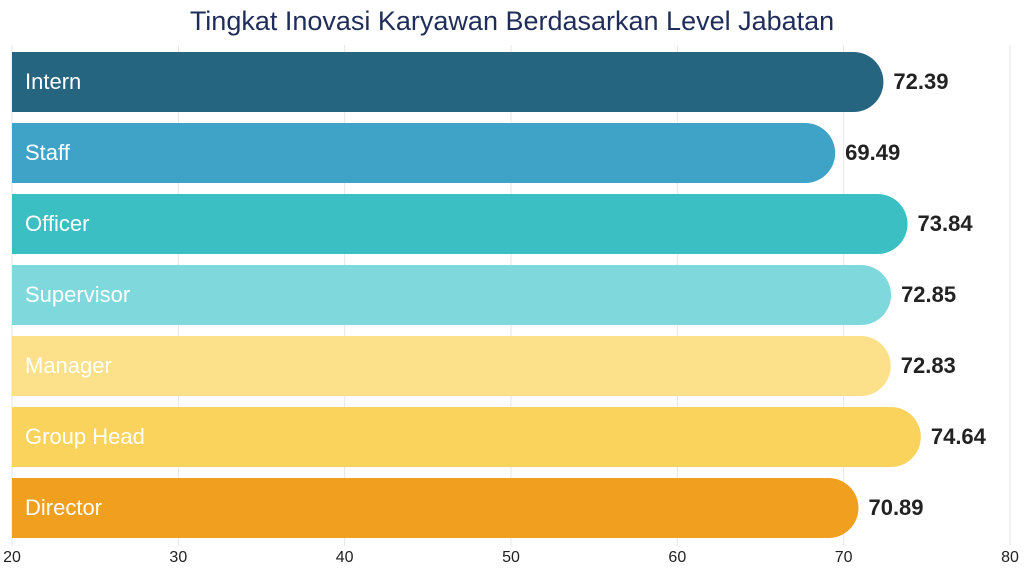 The height and width of the screenshot is (576, 1024). Describe the element at coordinates (68, 365) in the screenshot. I see `category-label: Manager` at that location.